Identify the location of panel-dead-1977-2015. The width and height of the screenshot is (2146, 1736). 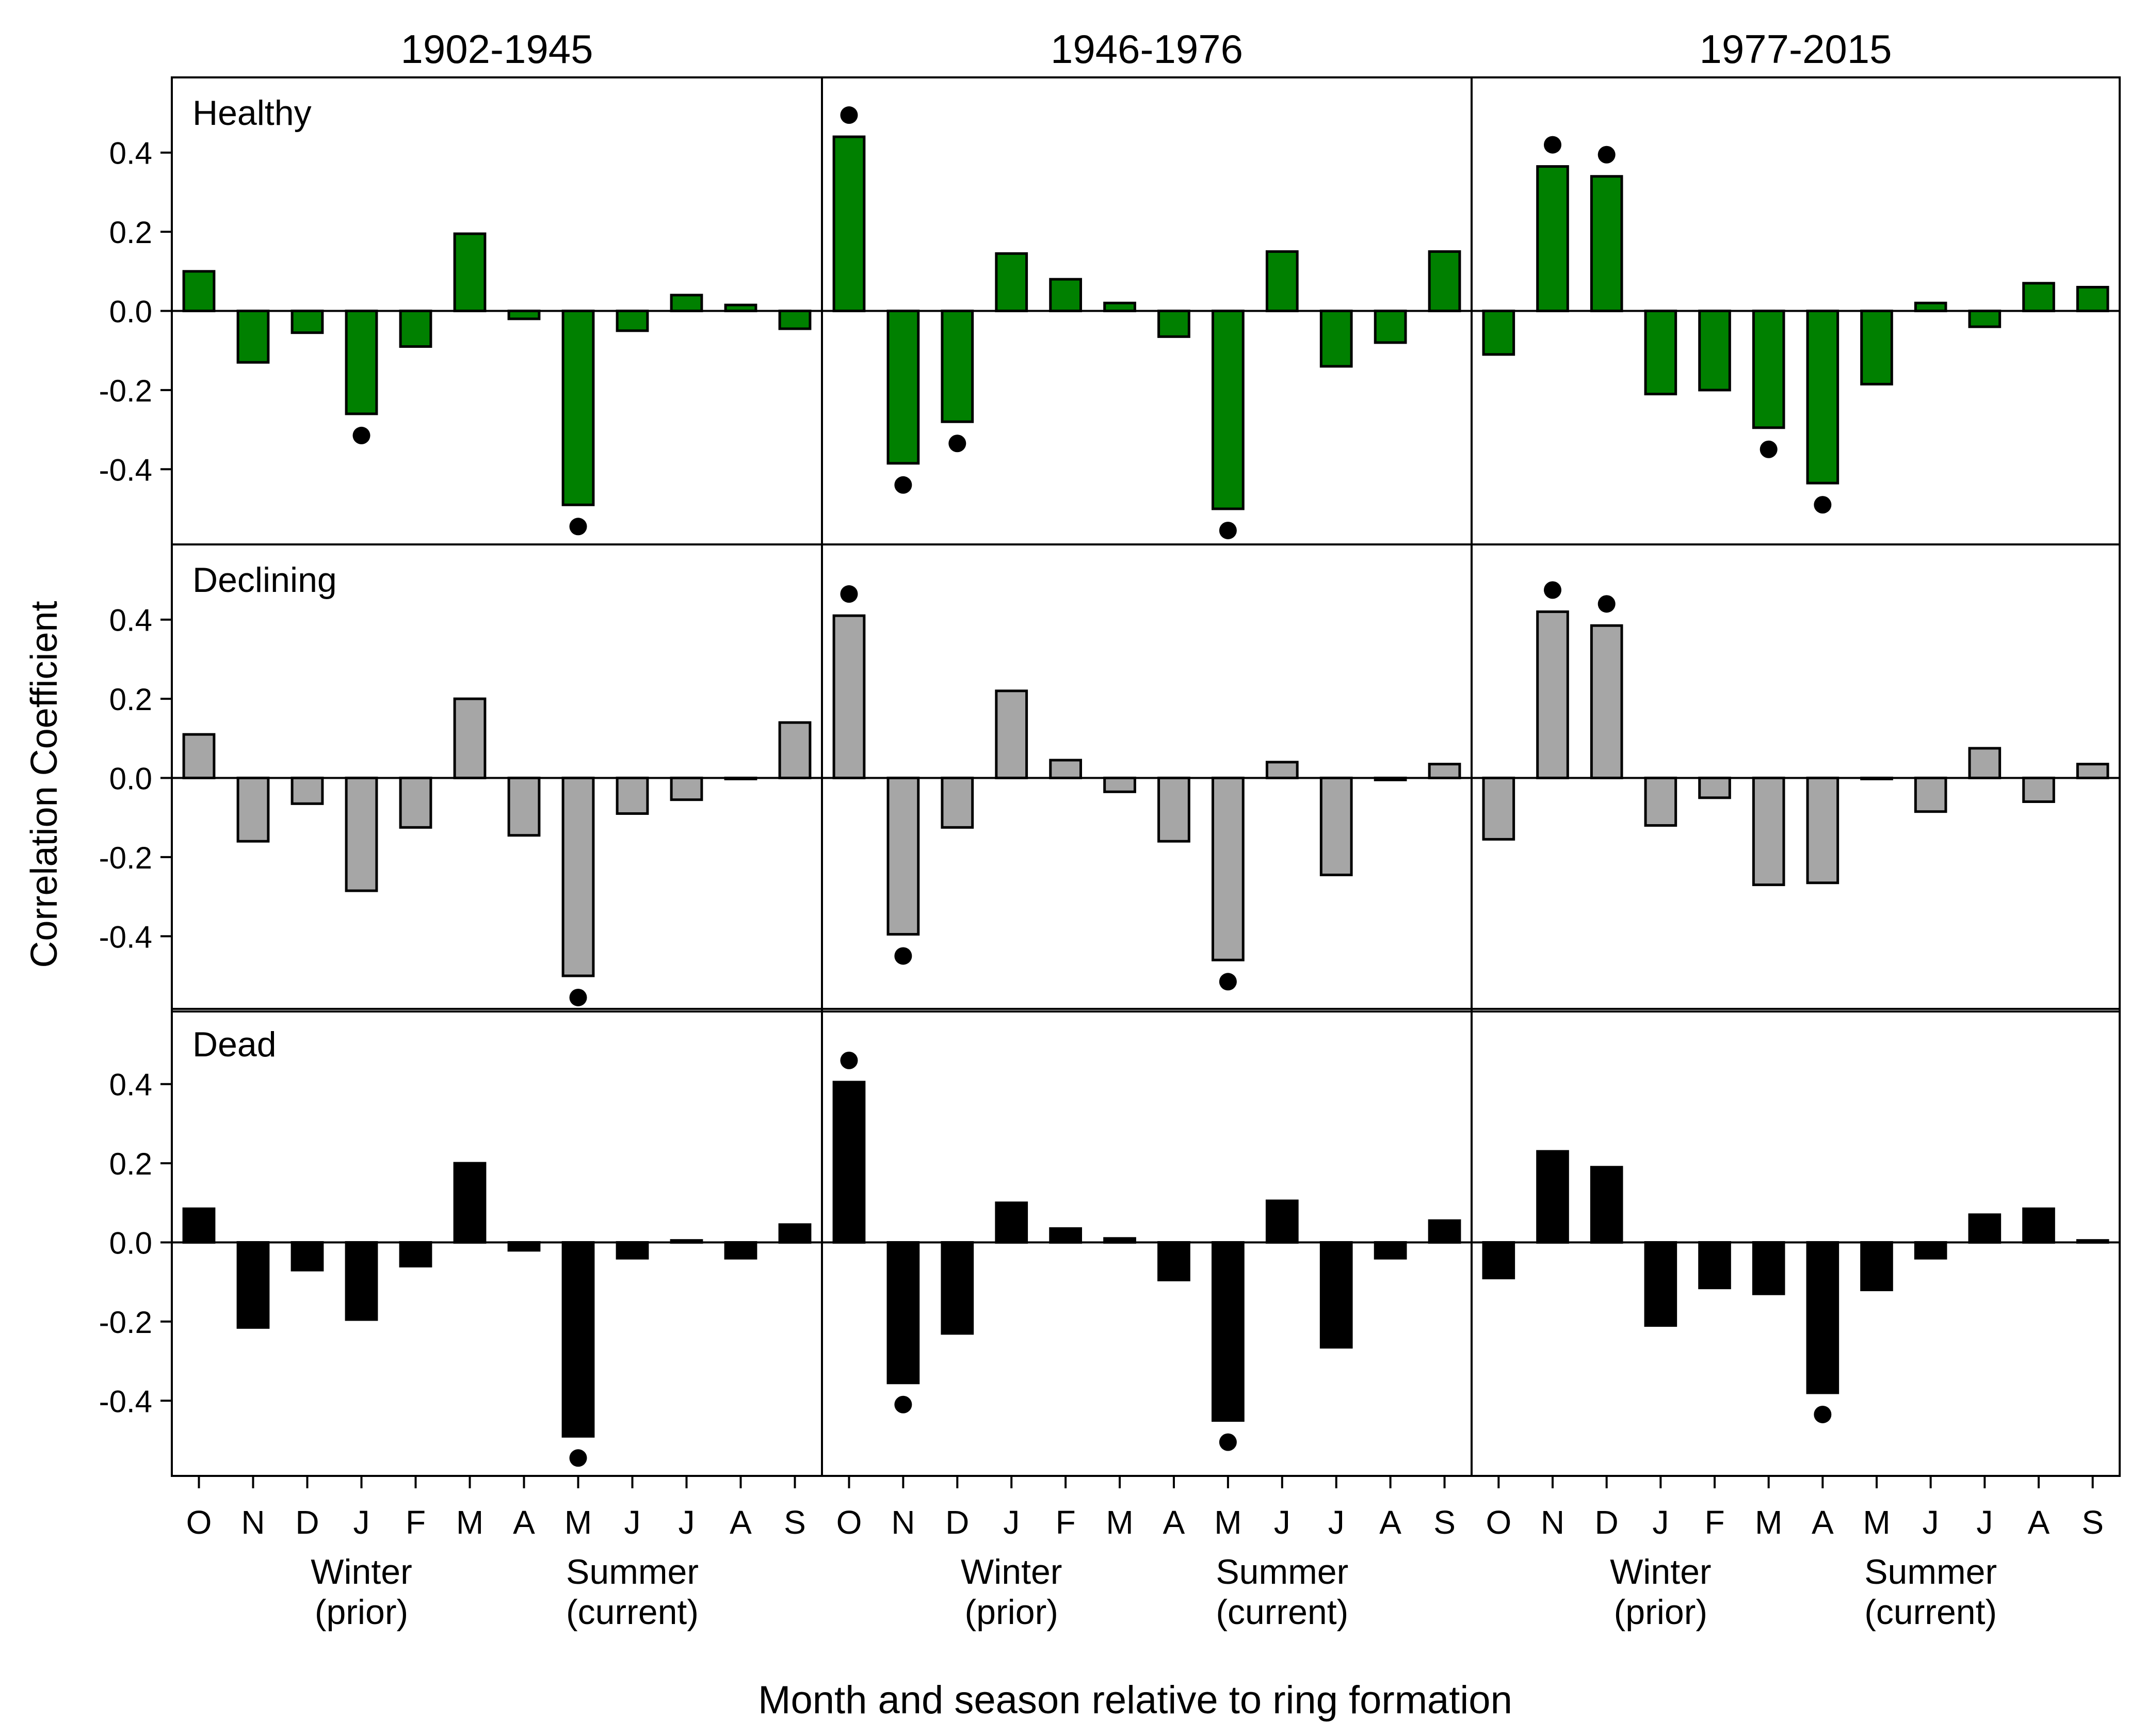
(1796, 1242).